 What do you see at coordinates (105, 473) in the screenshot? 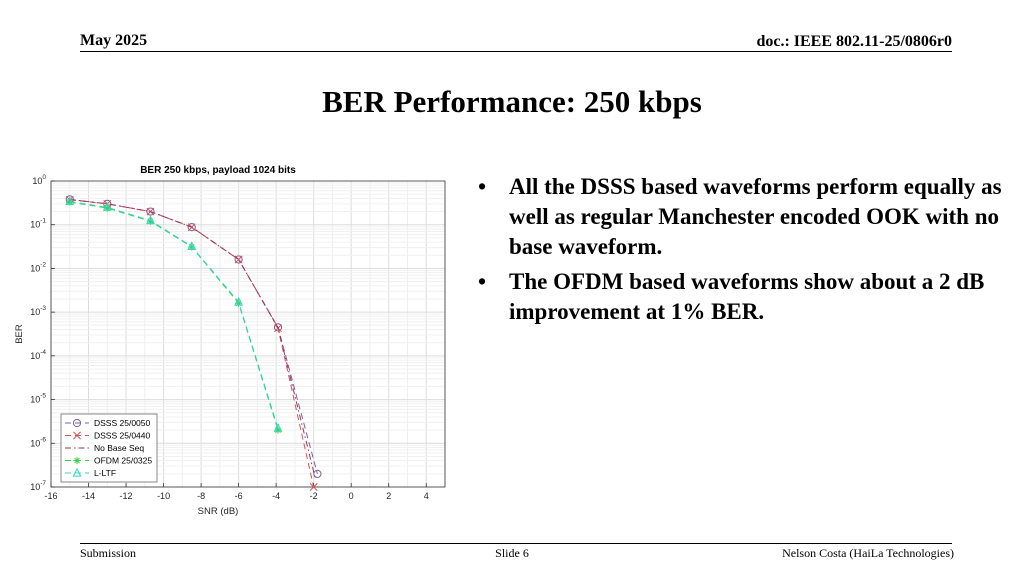
I see `legend-label: L-LTF` at bounding box center [105, 473].